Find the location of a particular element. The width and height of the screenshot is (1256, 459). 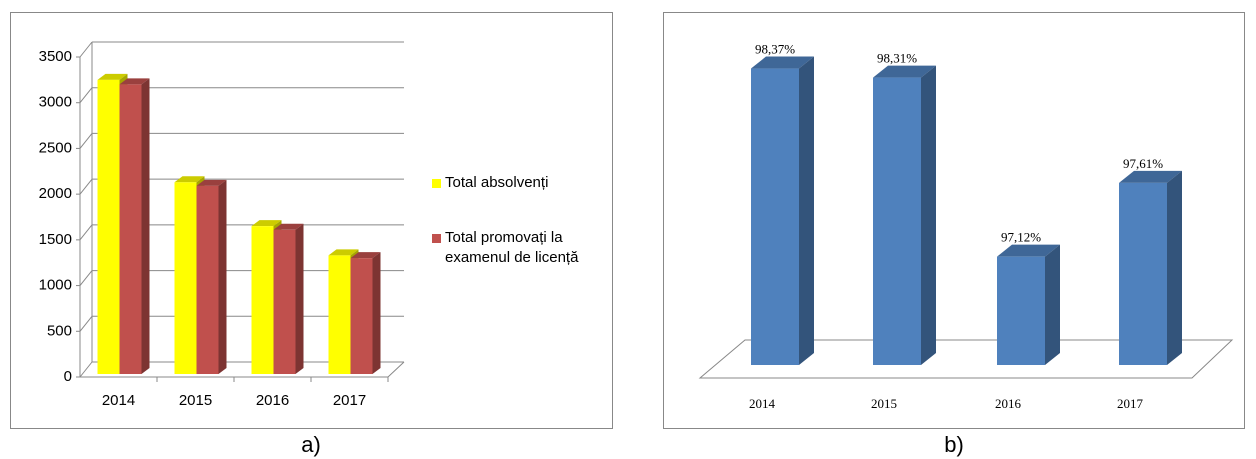

y-tick-label: 1500 is located at coordinates (55, 239).